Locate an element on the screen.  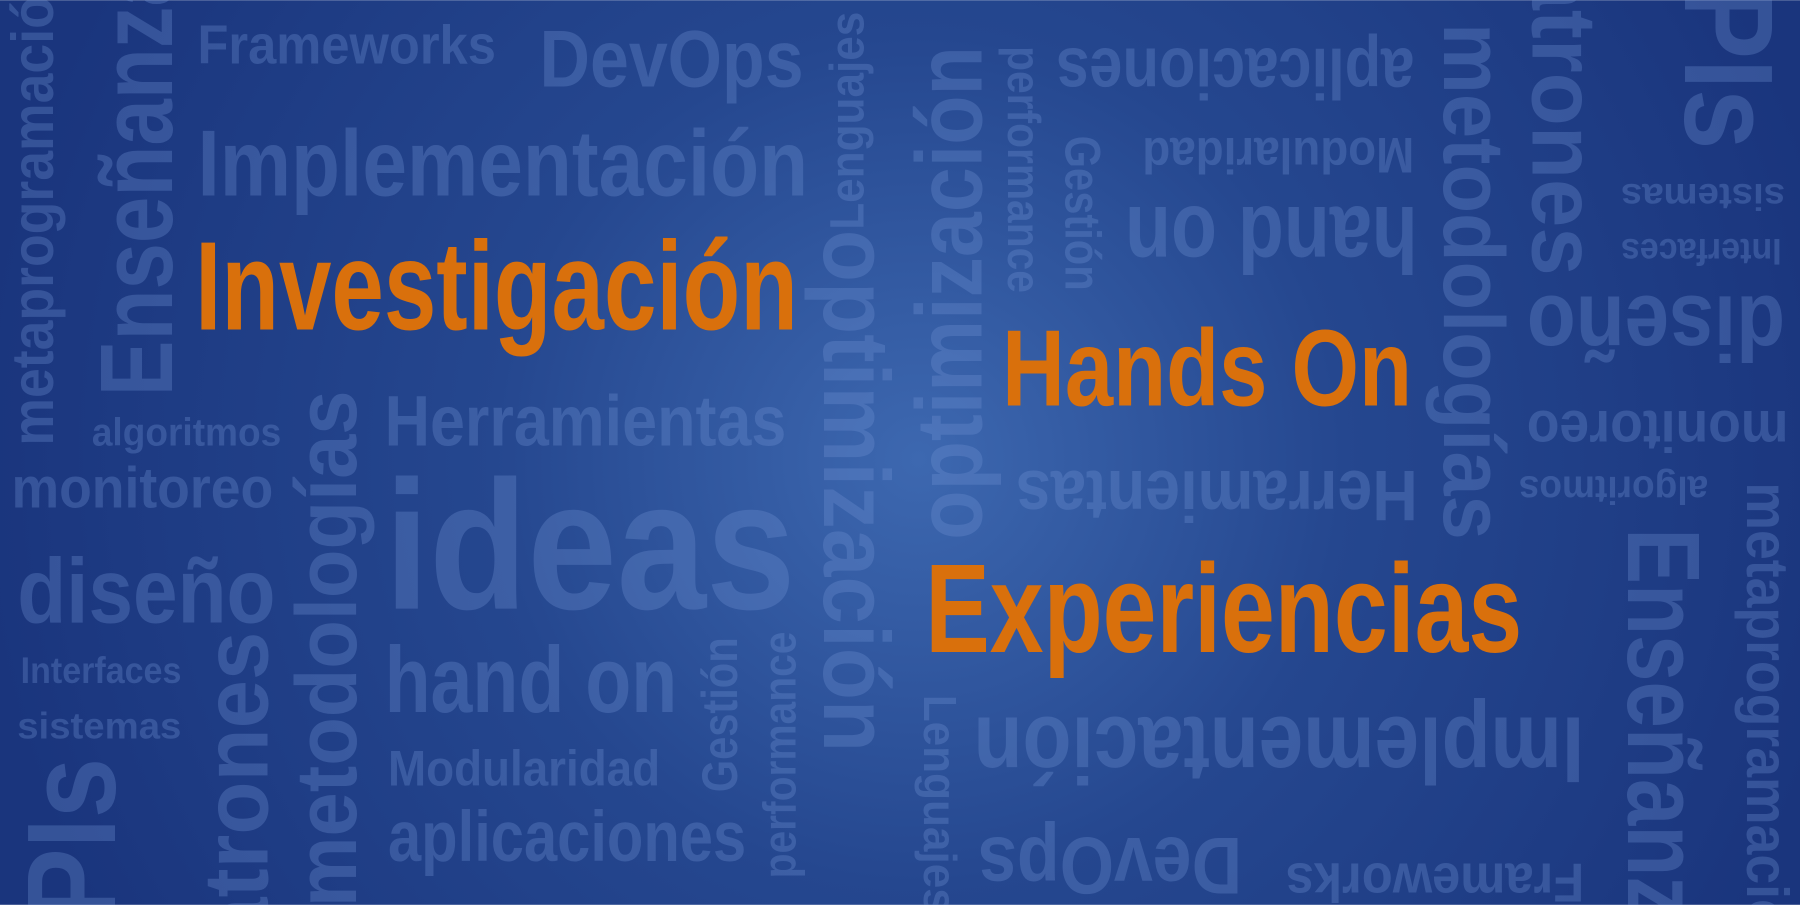
headline: Investigación is located at coordinates (496, 286).